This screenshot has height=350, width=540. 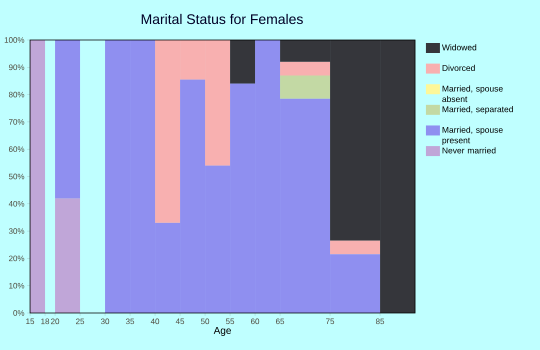 I want to click on chart-title: Marital Status for Females, so click(x=222, y=19).